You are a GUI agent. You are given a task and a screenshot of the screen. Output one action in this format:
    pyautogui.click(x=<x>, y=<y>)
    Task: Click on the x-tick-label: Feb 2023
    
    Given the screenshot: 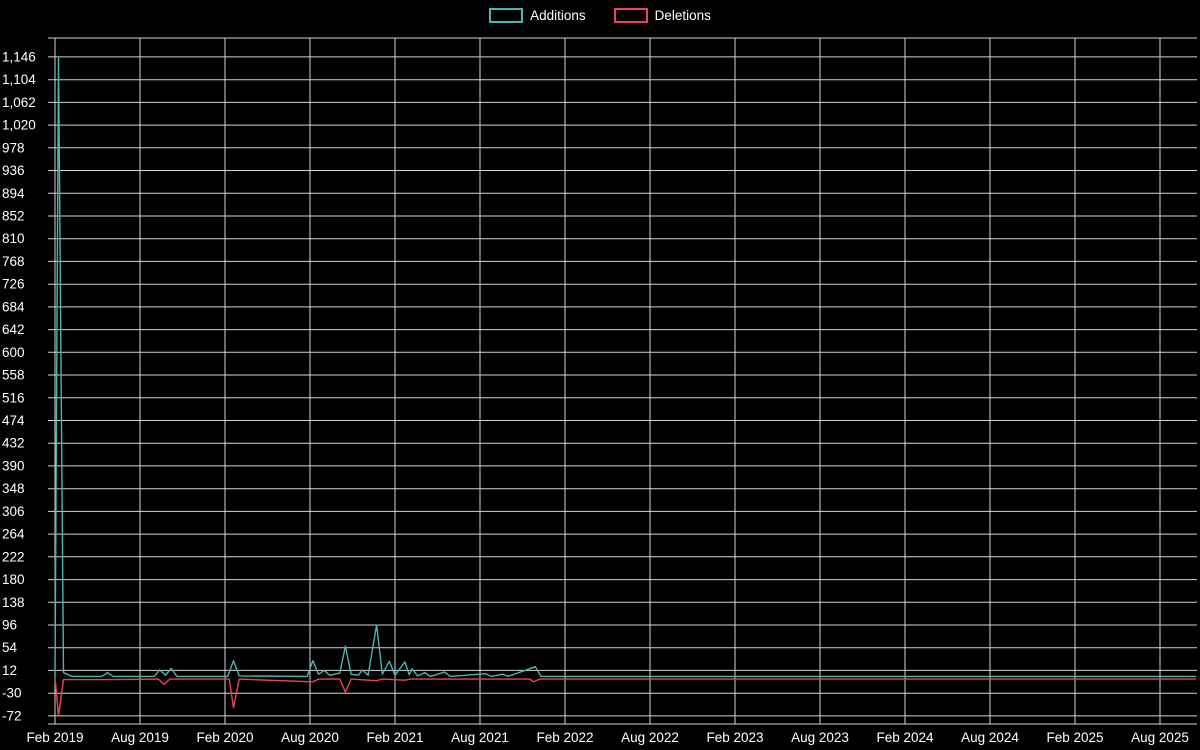 What is the action you would take?
    pyautogui.click(x=734, y=737)
    